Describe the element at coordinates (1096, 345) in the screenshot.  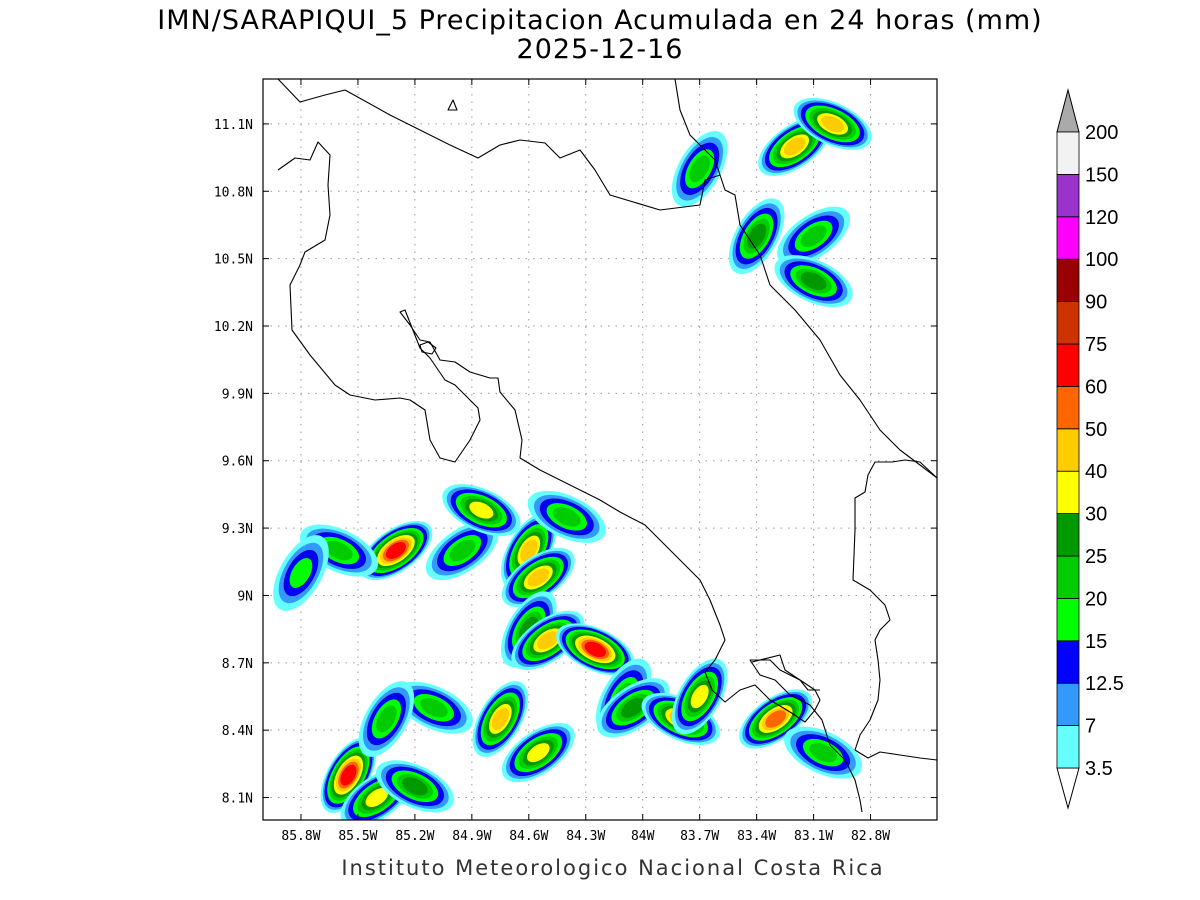
I see `colorbar-label: 75` at that location.